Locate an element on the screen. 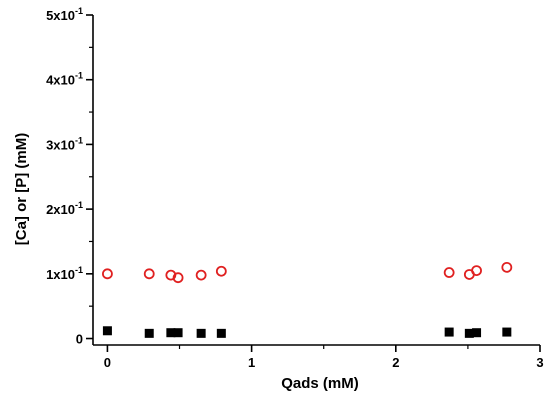 This screenshot has width=550, height=406. data-marks is located at coordinates (307, 299).